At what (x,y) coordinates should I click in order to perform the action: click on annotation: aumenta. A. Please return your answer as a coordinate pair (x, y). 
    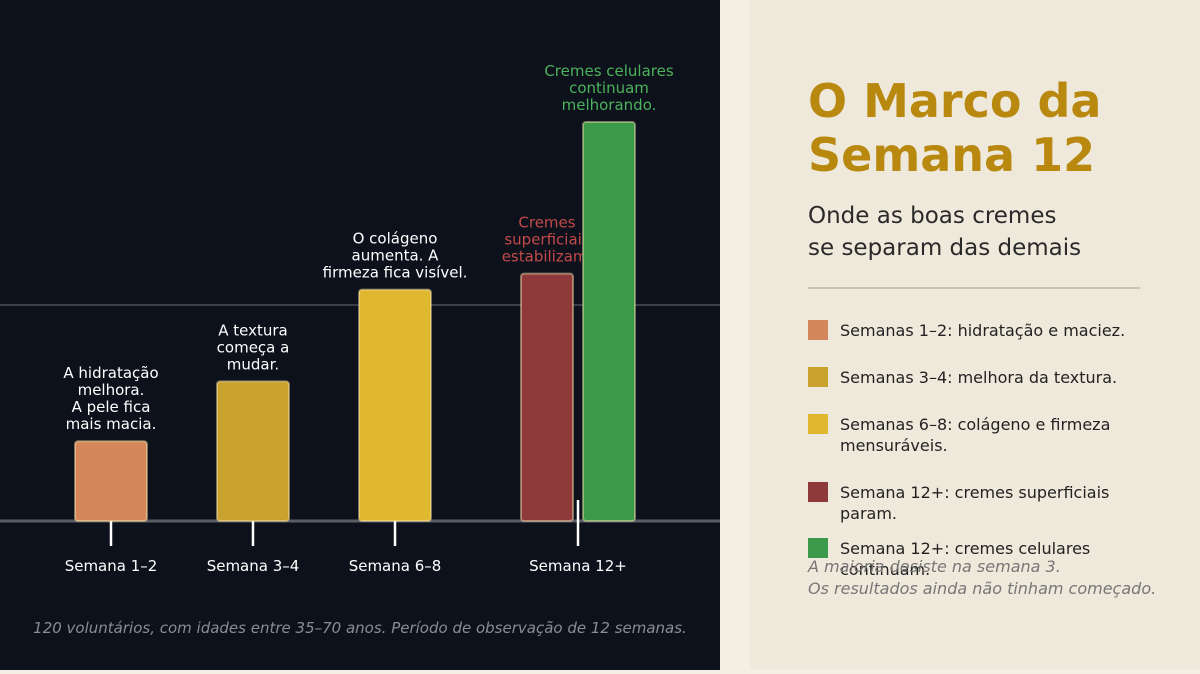
    Looking at the image, I should click on (396, 256).